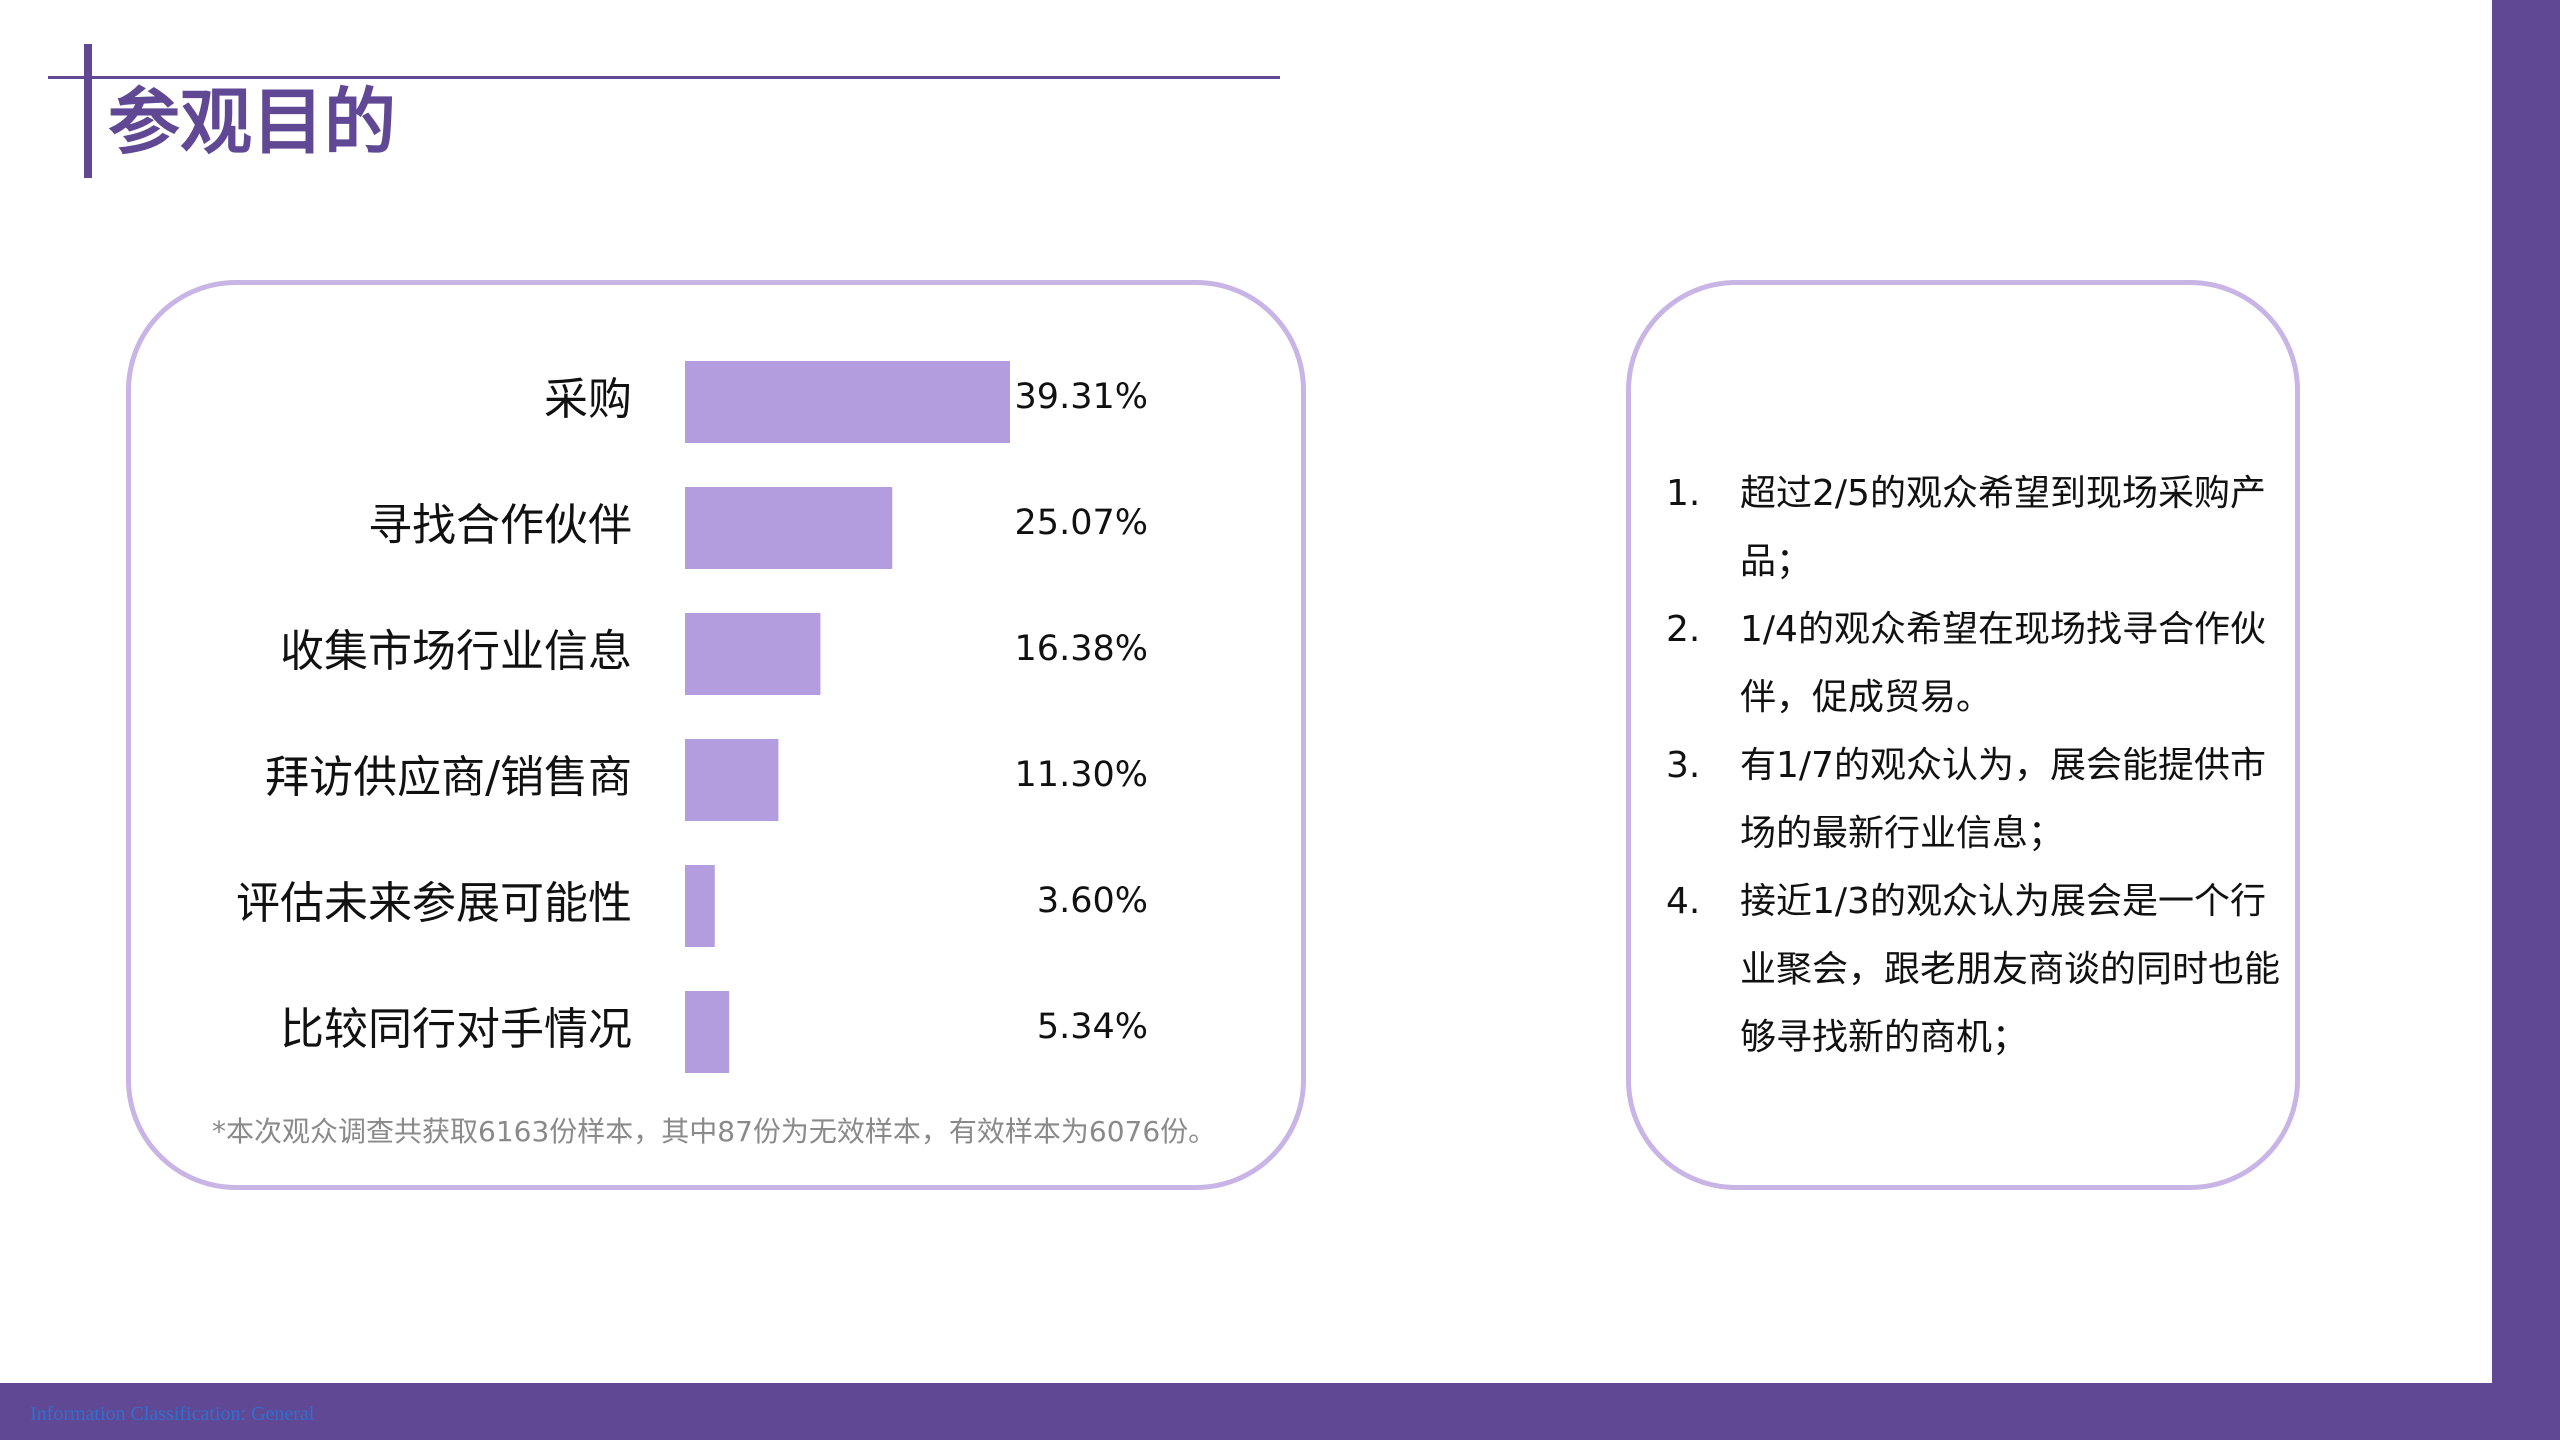  Describe the element at coordinates (1683, 765) in the screenshot. I see `note-number: 3.` at that location.